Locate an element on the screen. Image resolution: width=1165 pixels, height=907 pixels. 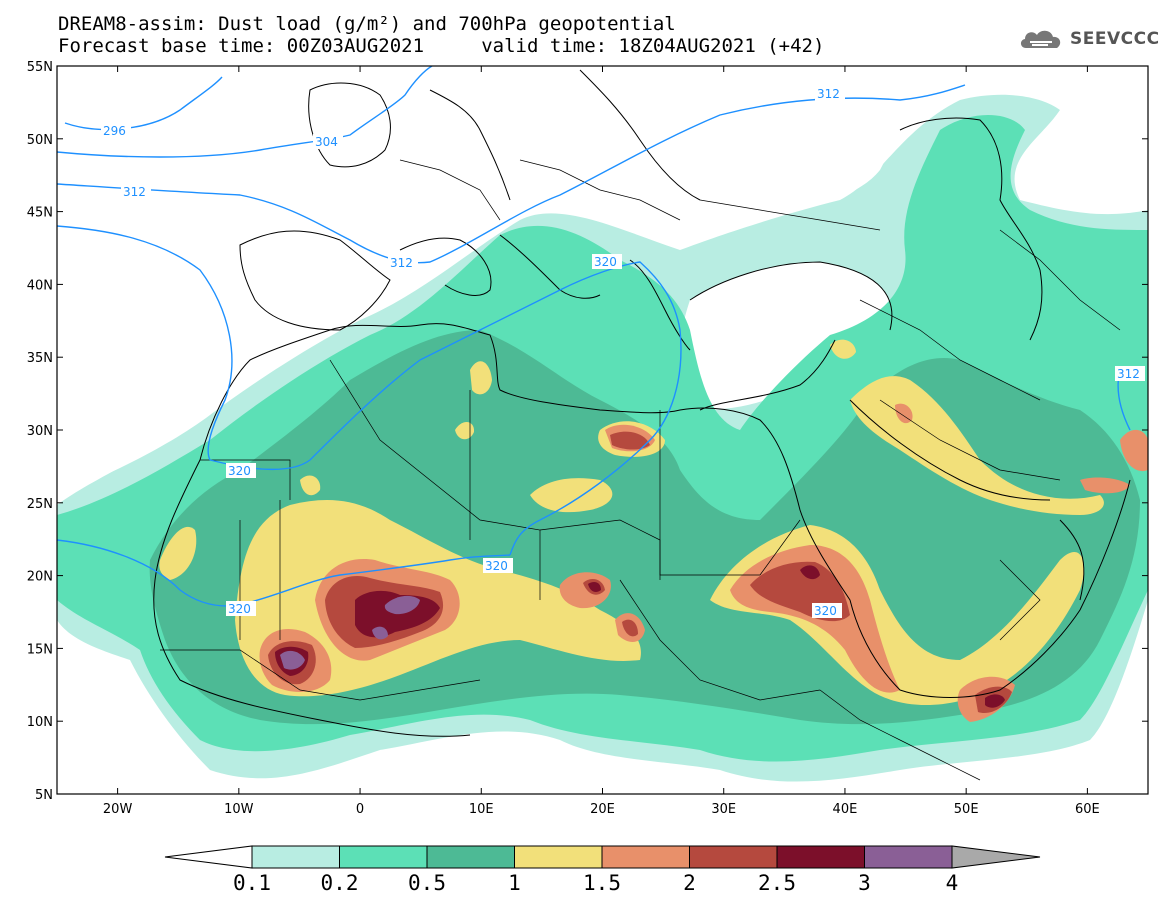
colorbar-low-arrow is located at coordinates (208, 857).